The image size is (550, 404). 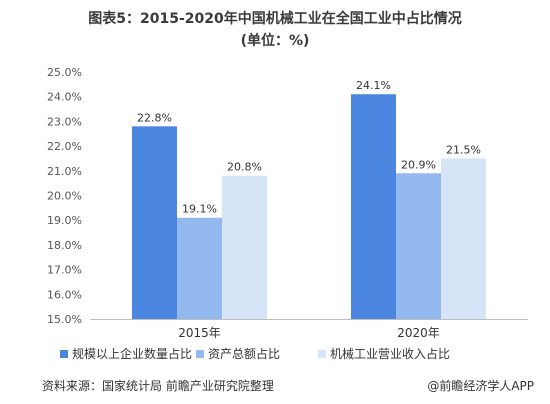 I want to click on legend-label: 资产总额占比, so click(x=244, y=353).